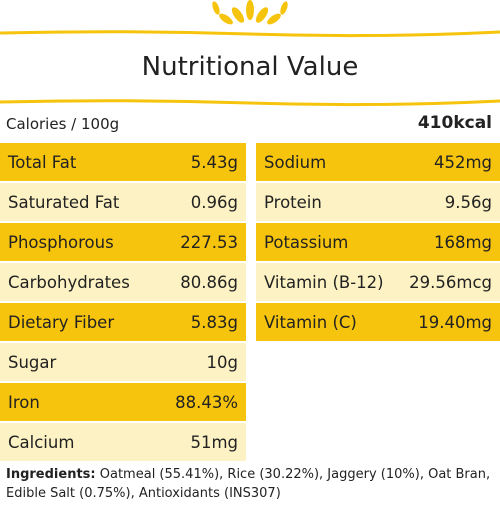  What do you see at coordinates (250, 67) in the screenshot?
I see `title: Nutritional Value` at bounding box center [250, 67].